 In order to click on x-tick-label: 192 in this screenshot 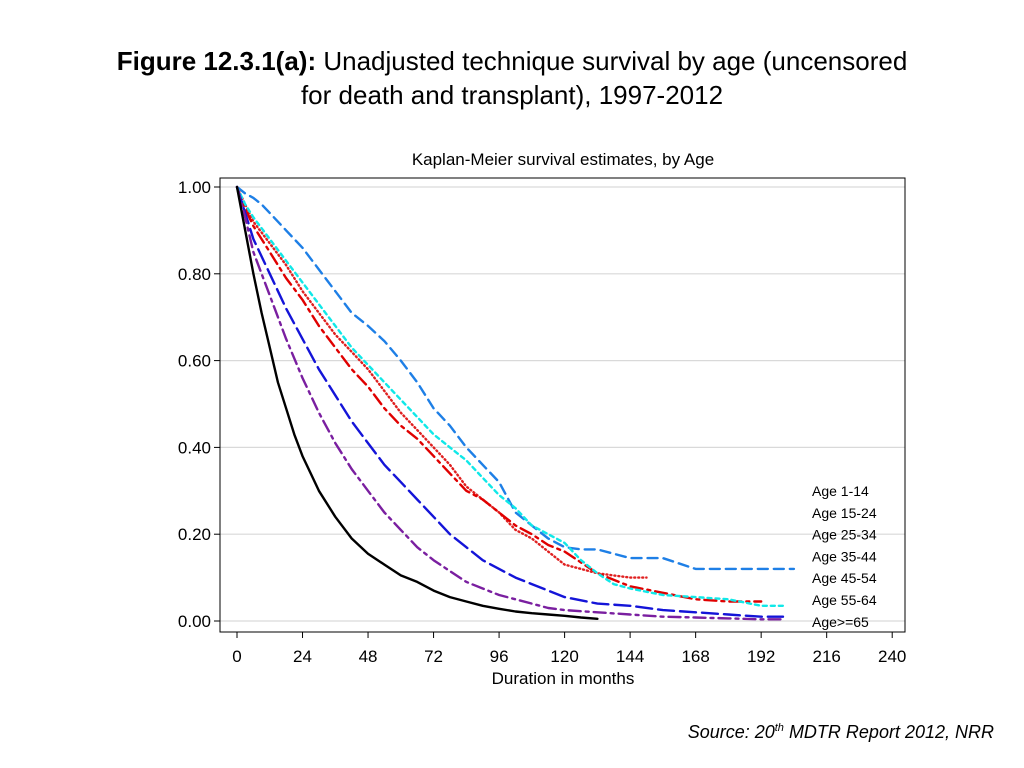, I will do `click(761, 656)`.